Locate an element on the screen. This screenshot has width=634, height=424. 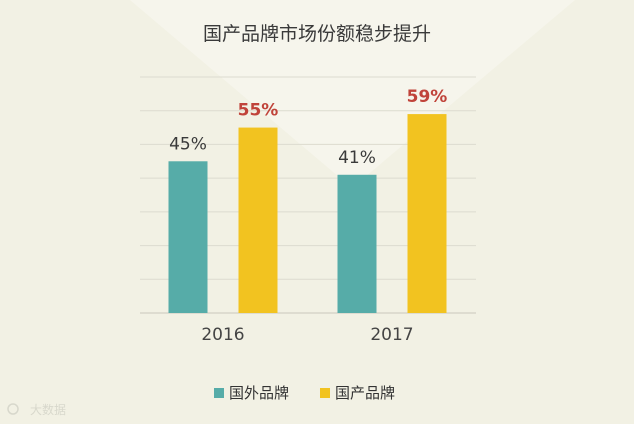
data-label-domestic-2017: 59% is located at coordinates (427, 97).